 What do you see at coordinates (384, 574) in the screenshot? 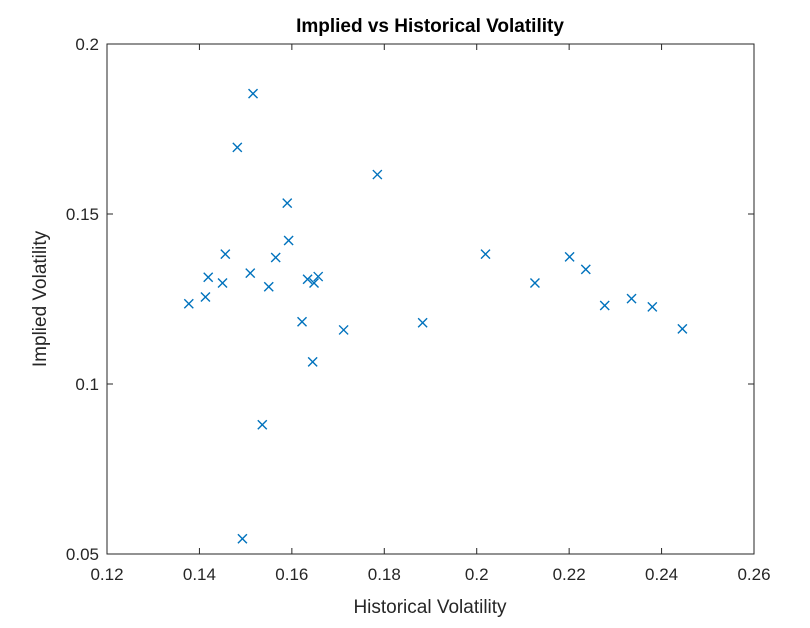
I see `x-tick-label: 0.18` at bounding box center [384, 574].